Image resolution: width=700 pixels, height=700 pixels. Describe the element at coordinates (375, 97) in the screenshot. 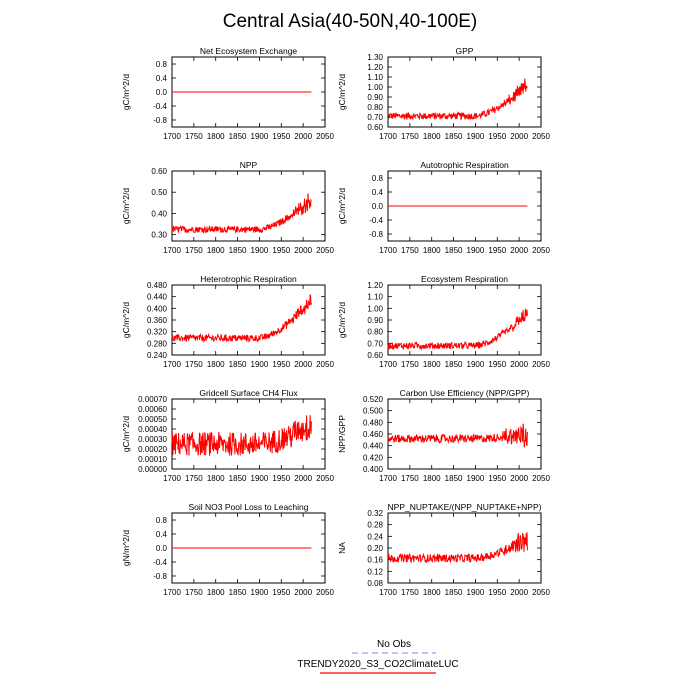

I see `y-tick-label: 0.90` at that location.